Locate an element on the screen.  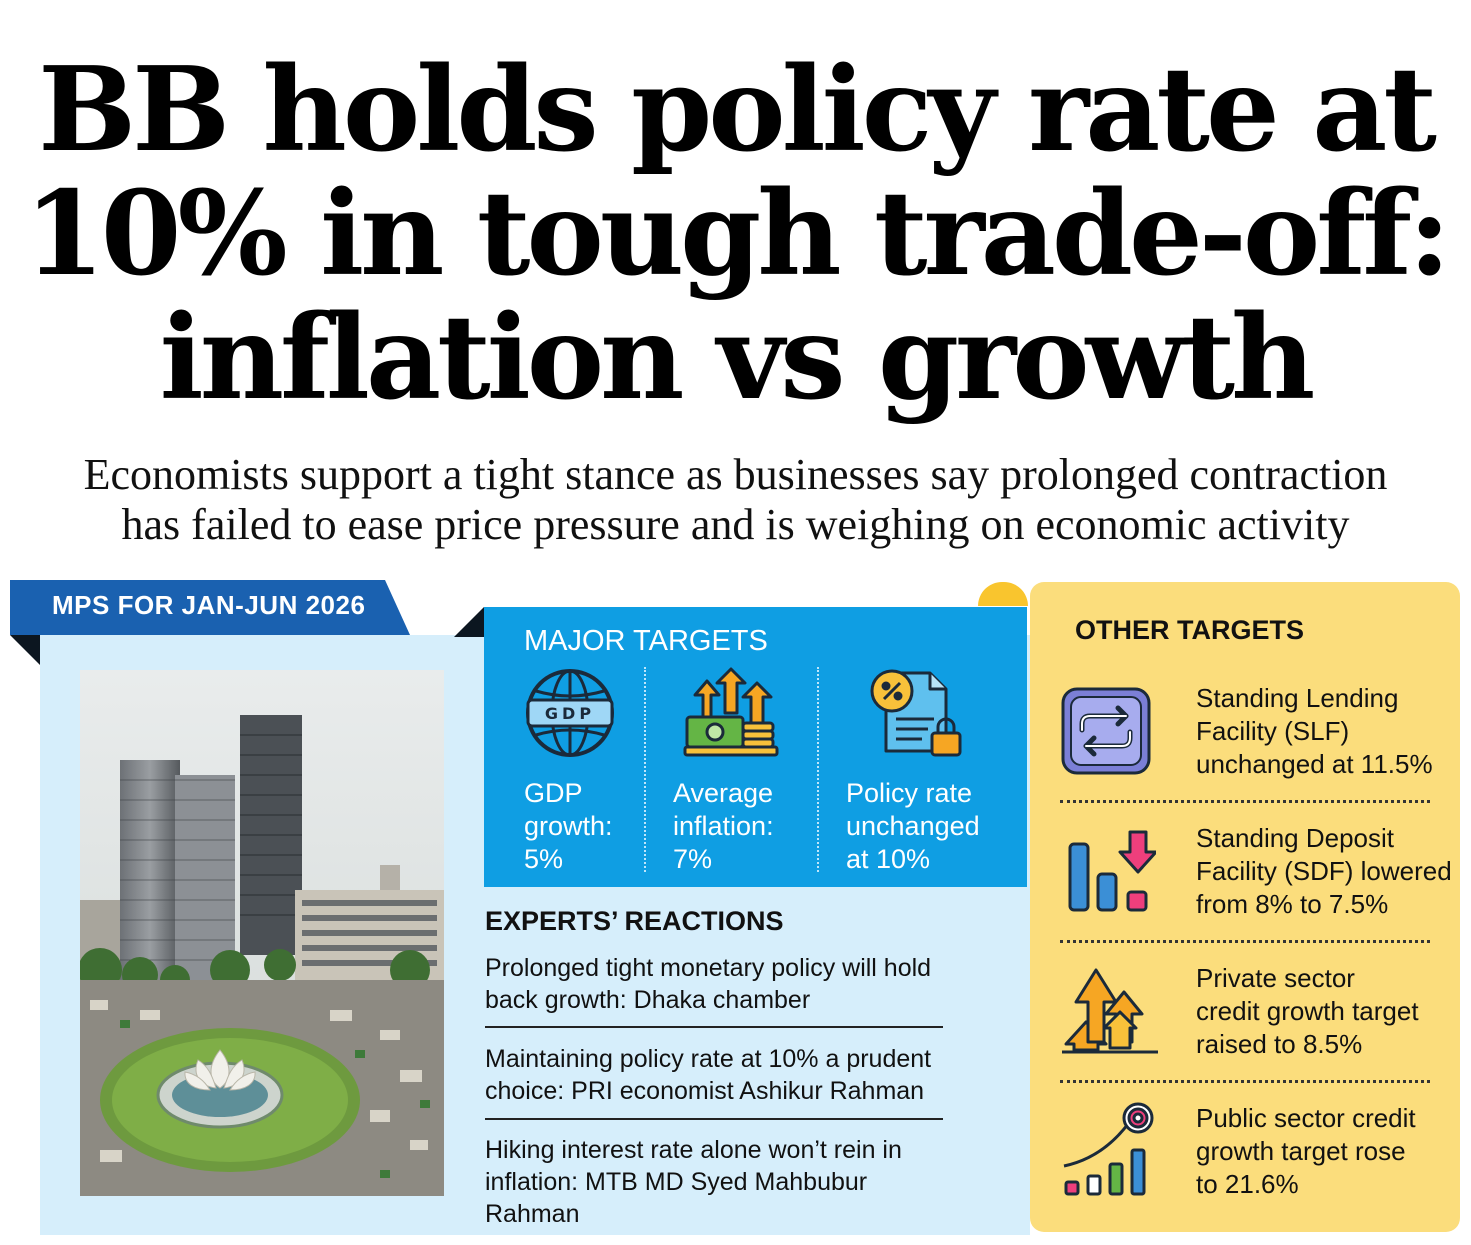
headline-line-2: 10% in tough trade-off: is located at coordinates (737, 234).